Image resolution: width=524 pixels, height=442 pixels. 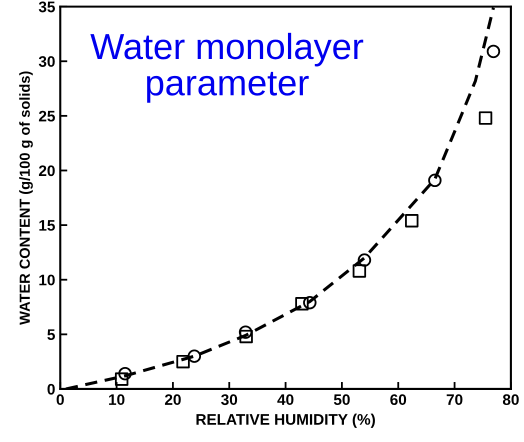 What do you see at coordinates (172, 400) in the screenshot?
I see `x-tick-label: 20` at bounding box center [172, 400].